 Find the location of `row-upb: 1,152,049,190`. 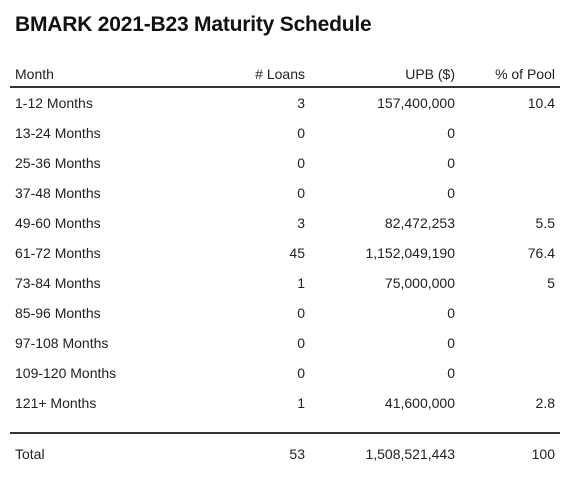

row-upb: 1,152,049,190 is located at coordinates (410, 253).